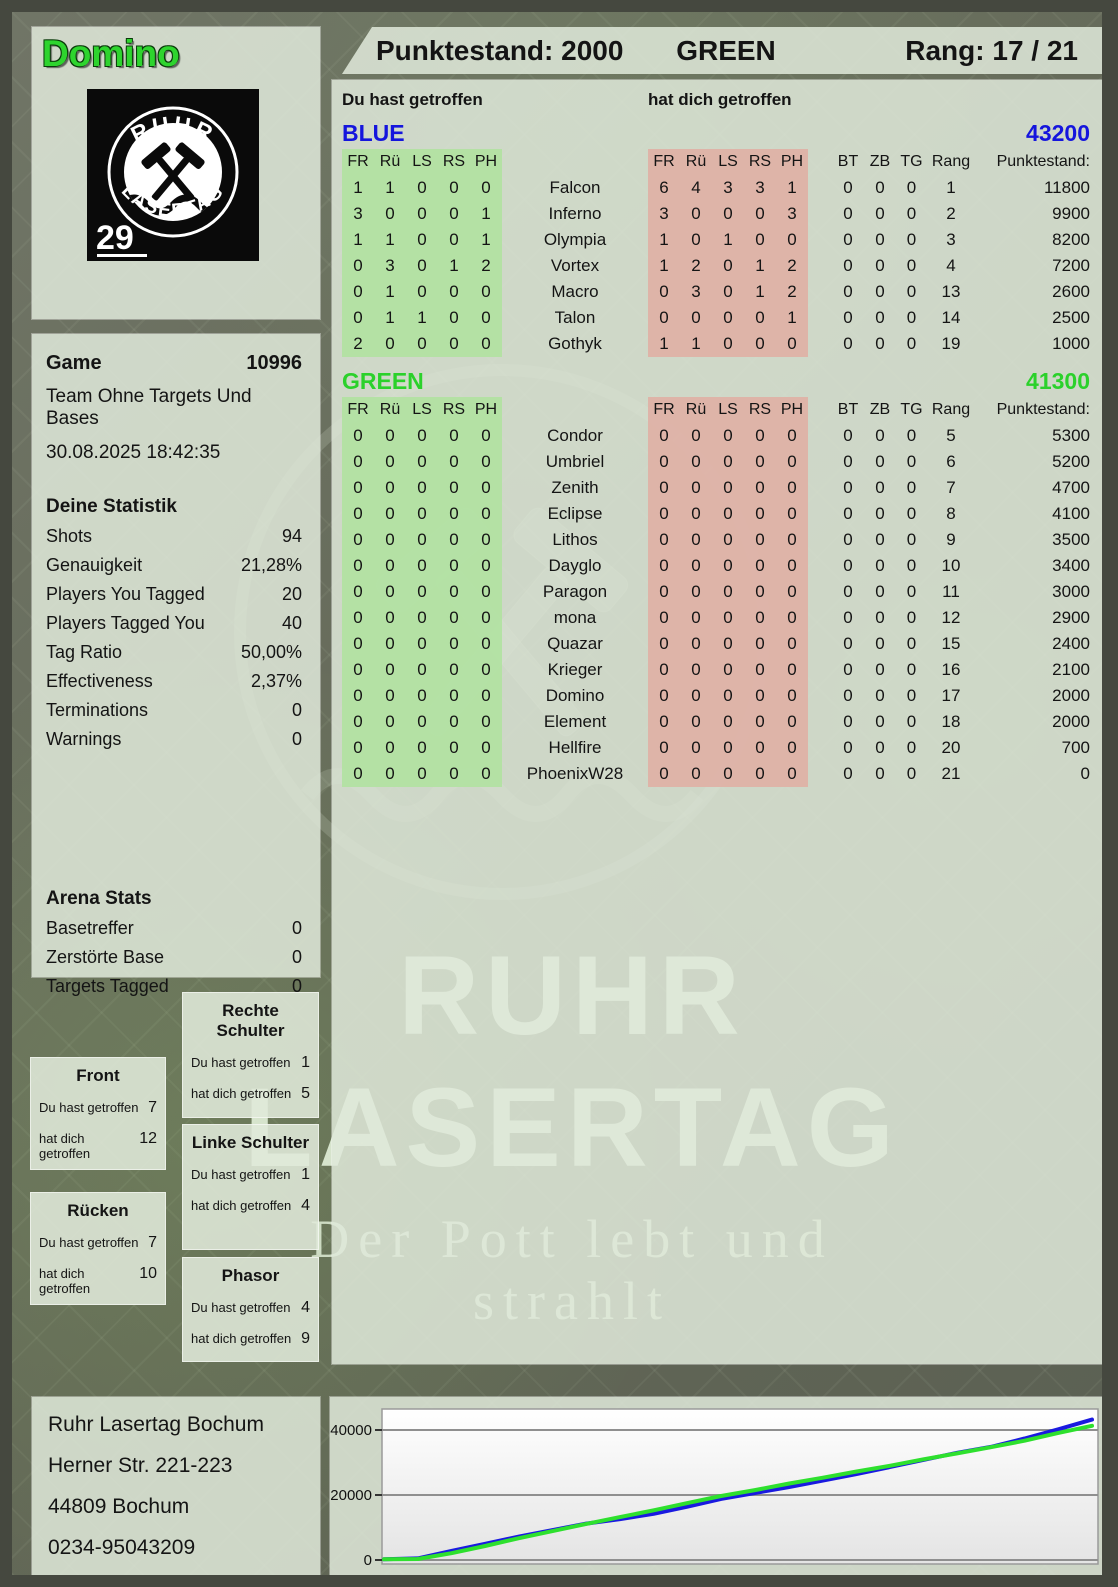  What do you see at coordinates (390, 162) in the screenshot?
I see `col-header: Rü` at bounding box center [390, 162].